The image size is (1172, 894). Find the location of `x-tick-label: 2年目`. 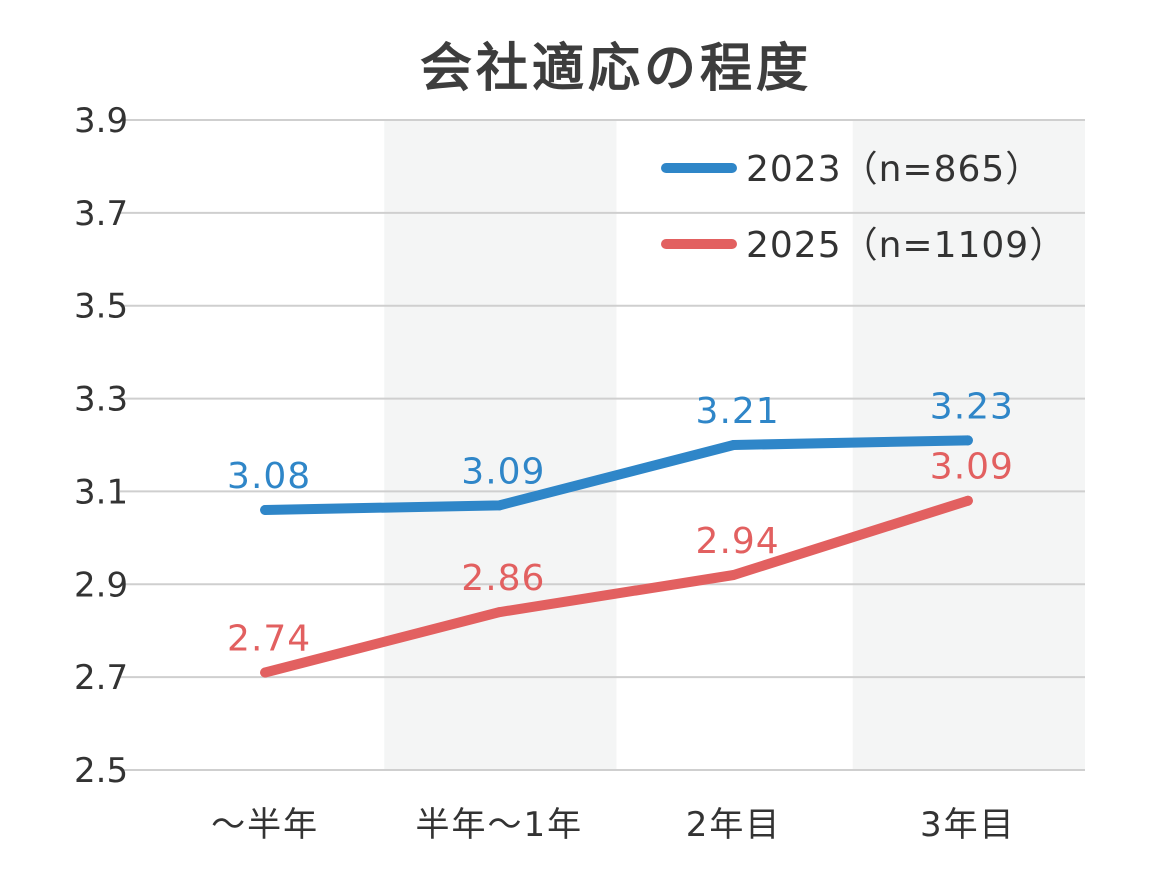

x-tick-label: 2年目 is located at coordinates (734, 825).